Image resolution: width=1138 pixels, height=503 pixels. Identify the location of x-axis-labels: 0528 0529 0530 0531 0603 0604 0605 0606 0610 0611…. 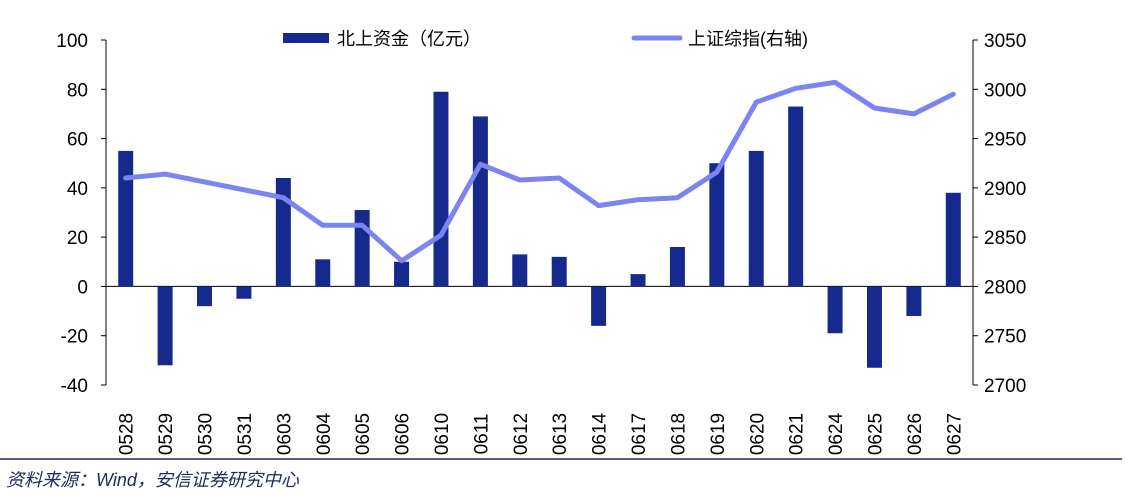
(541, 433).